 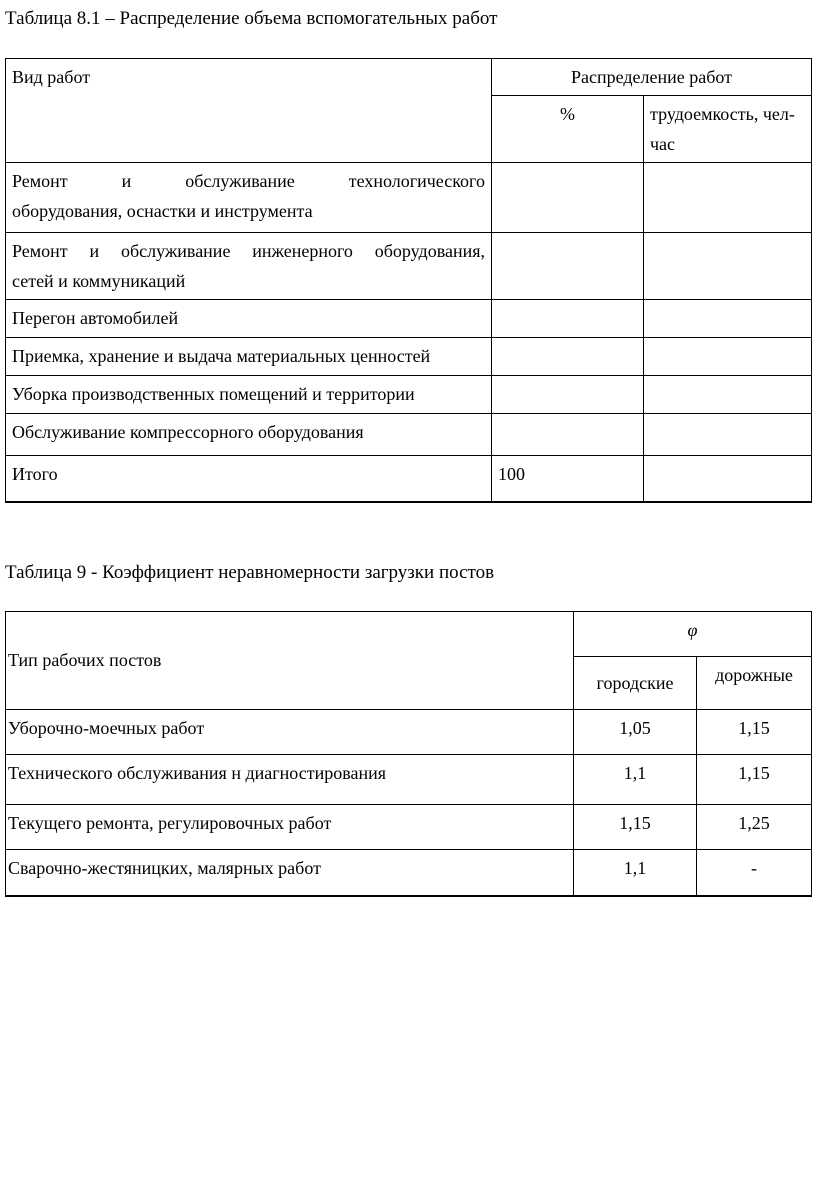 What do you see at coordinates (289, 826) in the screenshot?
I see `post-type-cell: Текущего ремонта, регулировочных работ` at bounding box center [289, 826].